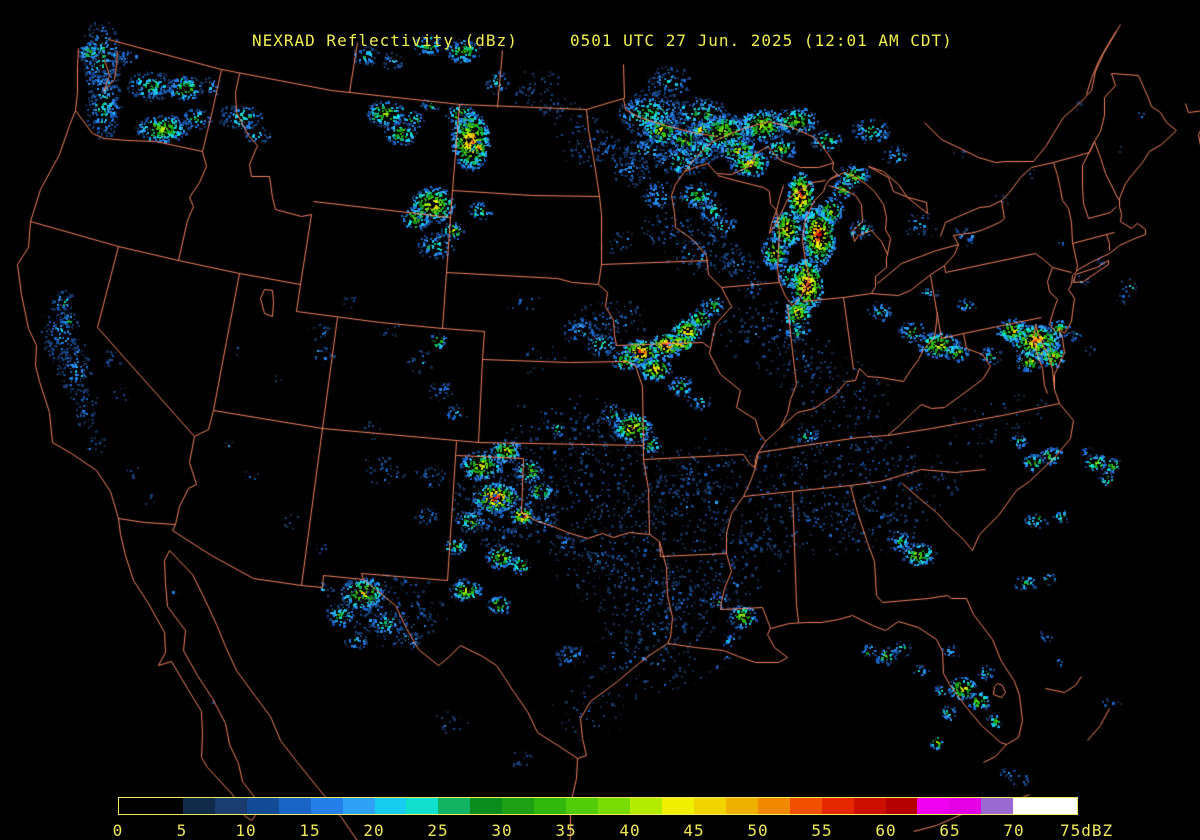 The height and width of the screenshot is (840, 1200). I want to click on colorbar-tick: 25, so click(438, 830).